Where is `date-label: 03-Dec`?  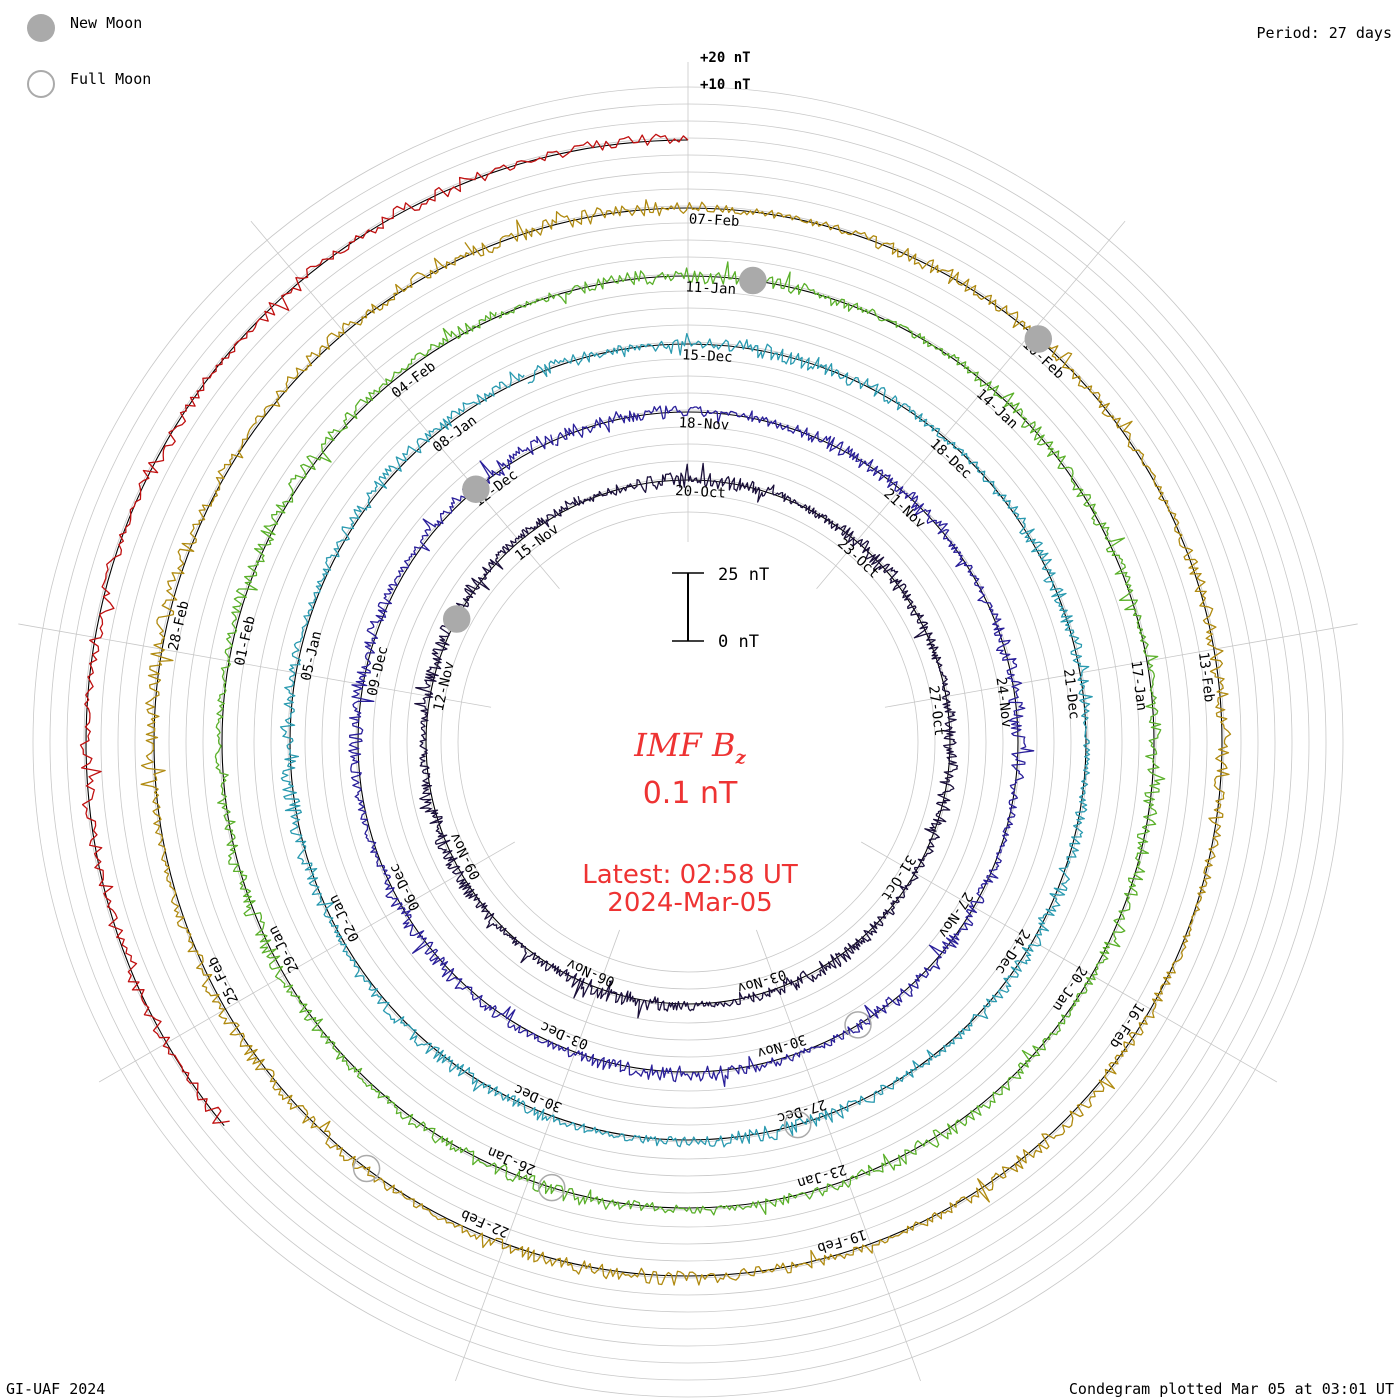 date-label: 03-Dec is located at coordinates (564, 1035).